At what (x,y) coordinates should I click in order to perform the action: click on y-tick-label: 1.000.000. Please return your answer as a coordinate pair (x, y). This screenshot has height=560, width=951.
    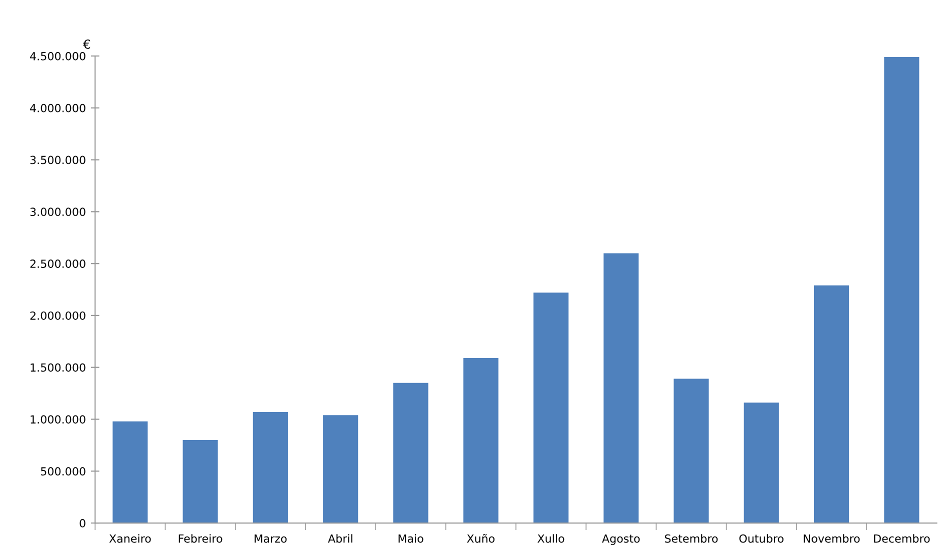
    Looking at the image, I should click on (58, 419).